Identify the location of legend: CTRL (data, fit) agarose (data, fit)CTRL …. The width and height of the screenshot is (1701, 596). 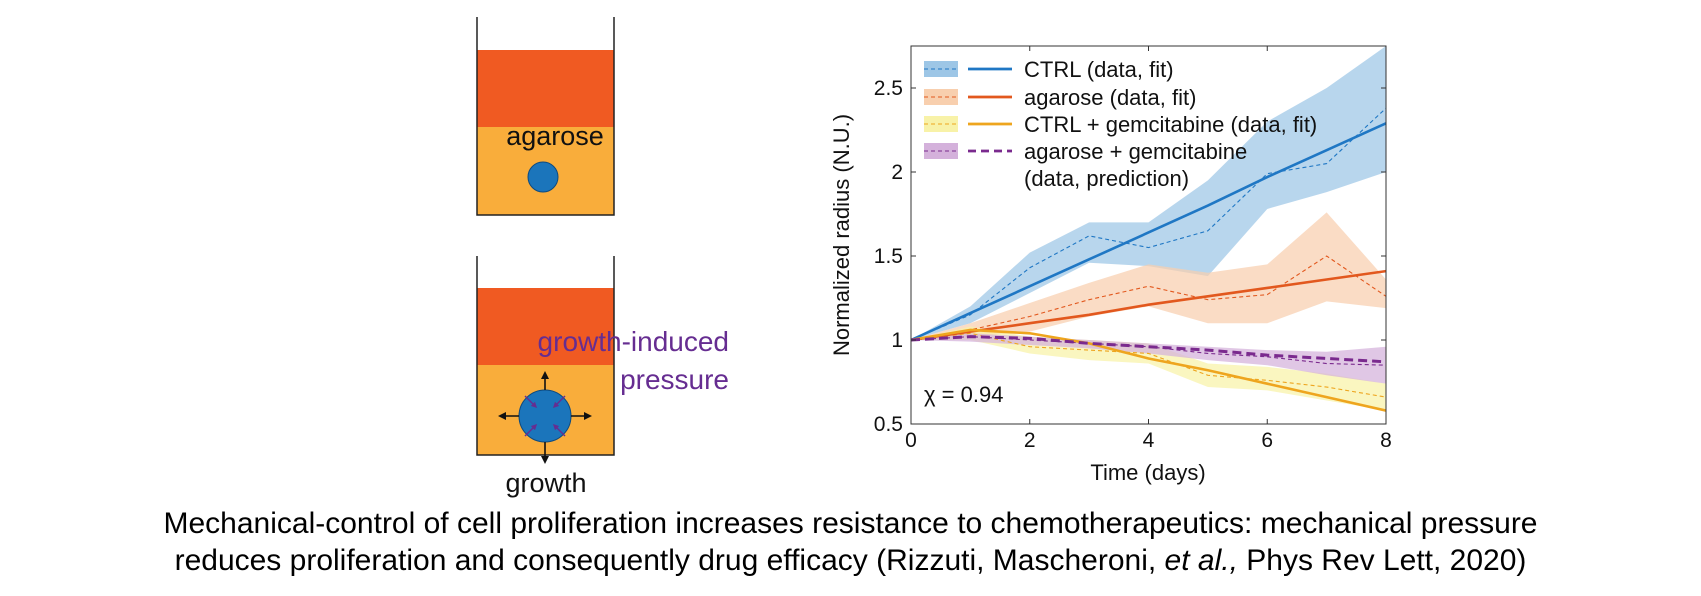
(1120, 124).